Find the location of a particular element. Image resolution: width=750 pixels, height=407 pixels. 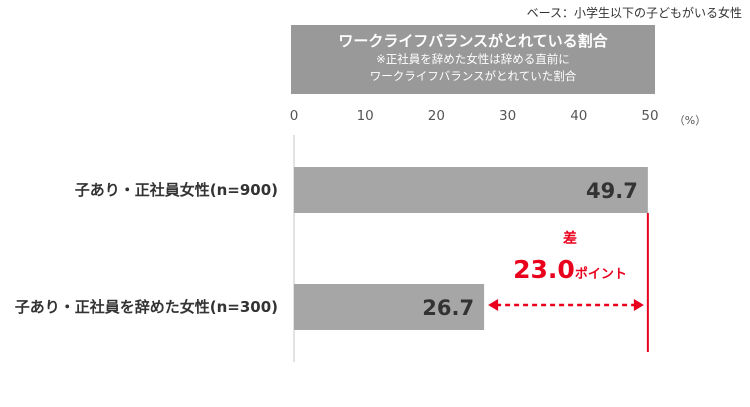

difference-value: 23.0 is located at coordinates (544, 269).